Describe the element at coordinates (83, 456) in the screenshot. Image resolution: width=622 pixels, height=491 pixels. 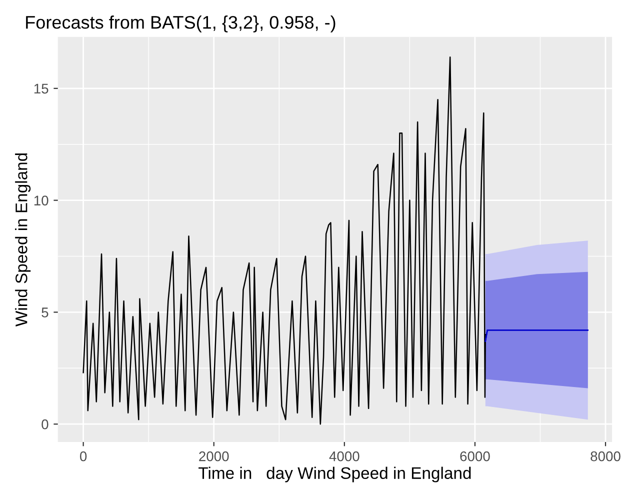
I see `x-tick-label: 0` at that location.